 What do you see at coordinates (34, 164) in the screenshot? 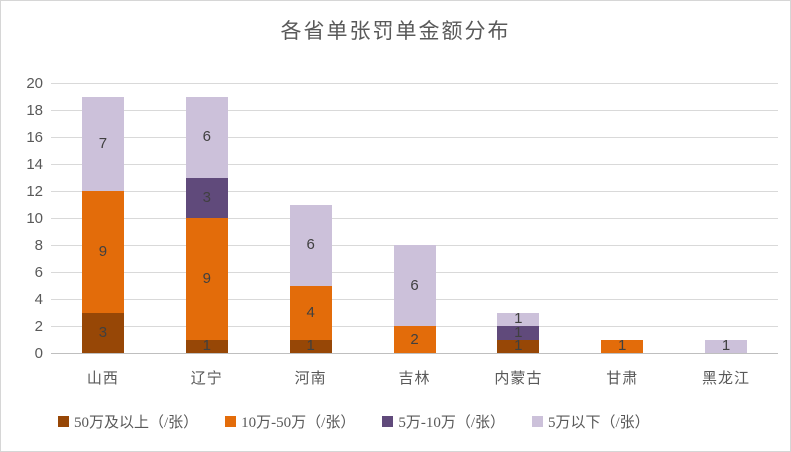
I see `y-axis-tick-label: 14` at bounding box center [34, 164].